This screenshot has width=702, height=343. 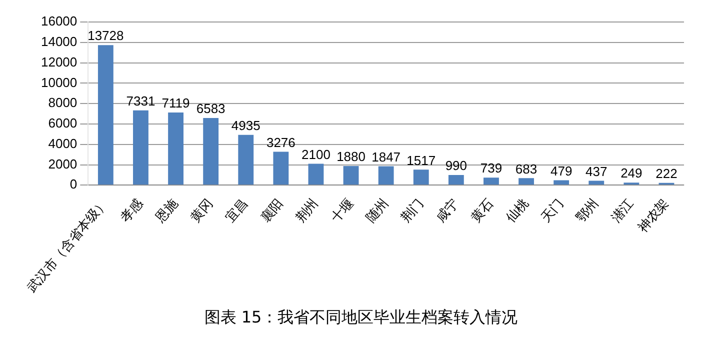 I want to click on data-label: 13728, so click(x=106, y=36).